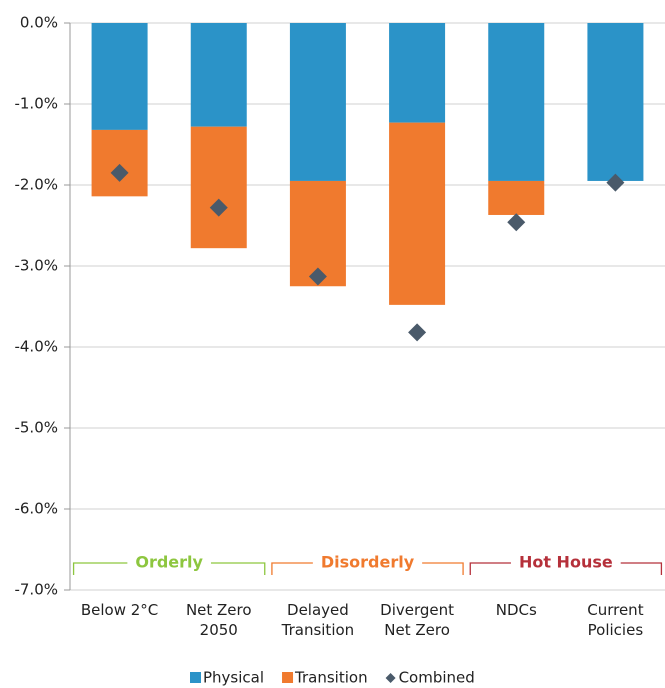 This screenshot has width=665, height=688. I want to click on x-tick-label: NDCs, so click(516, 610).